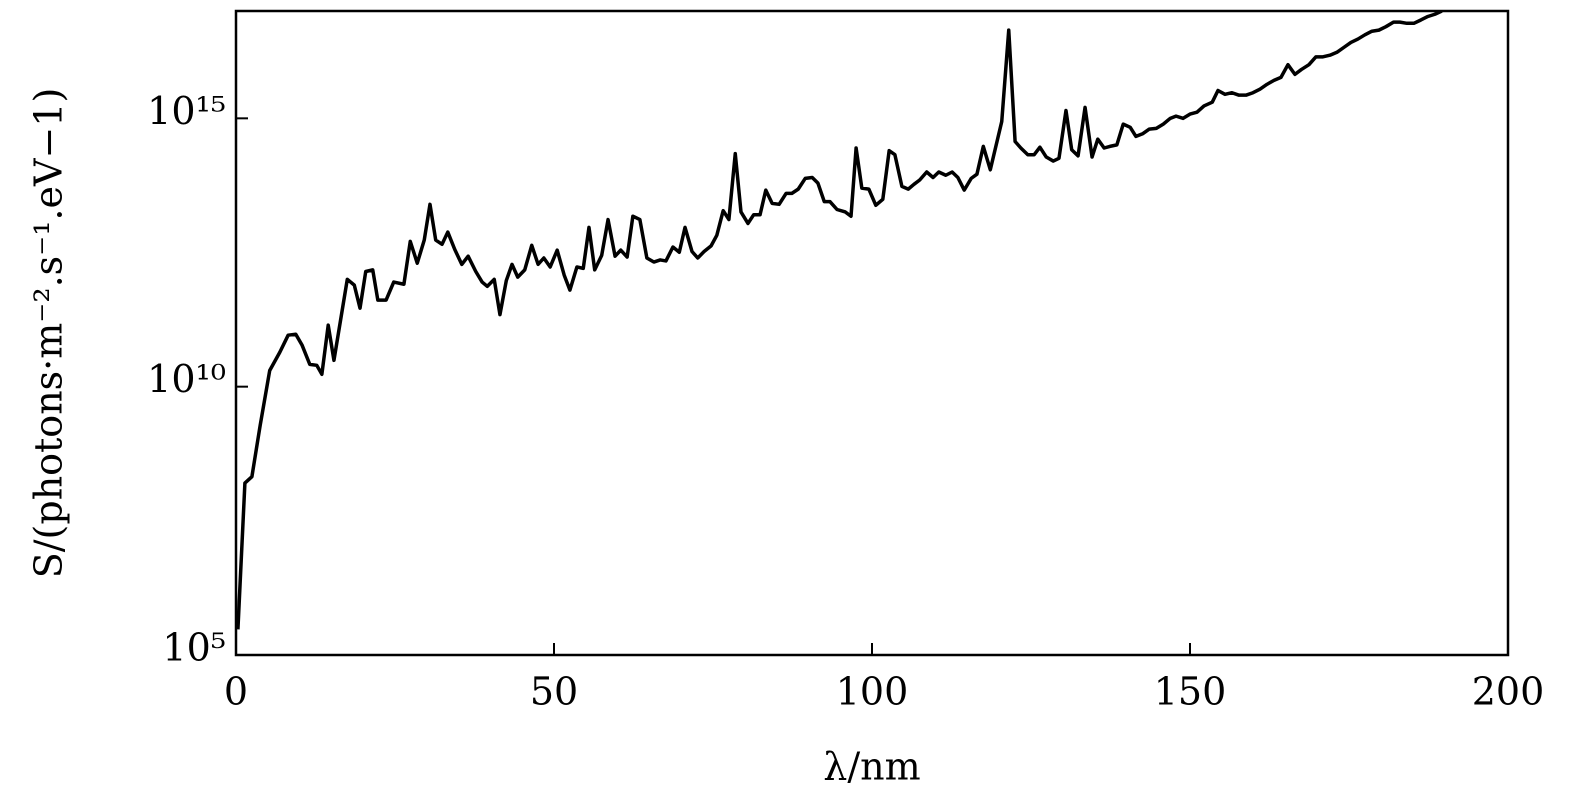 Image resolution: width=1575 pixels, height=809 pixels. What do you see at coordinates (1190, 692) in the screenshot?
I see `x-tick-label: 150` at bounding box center [1190, 692].